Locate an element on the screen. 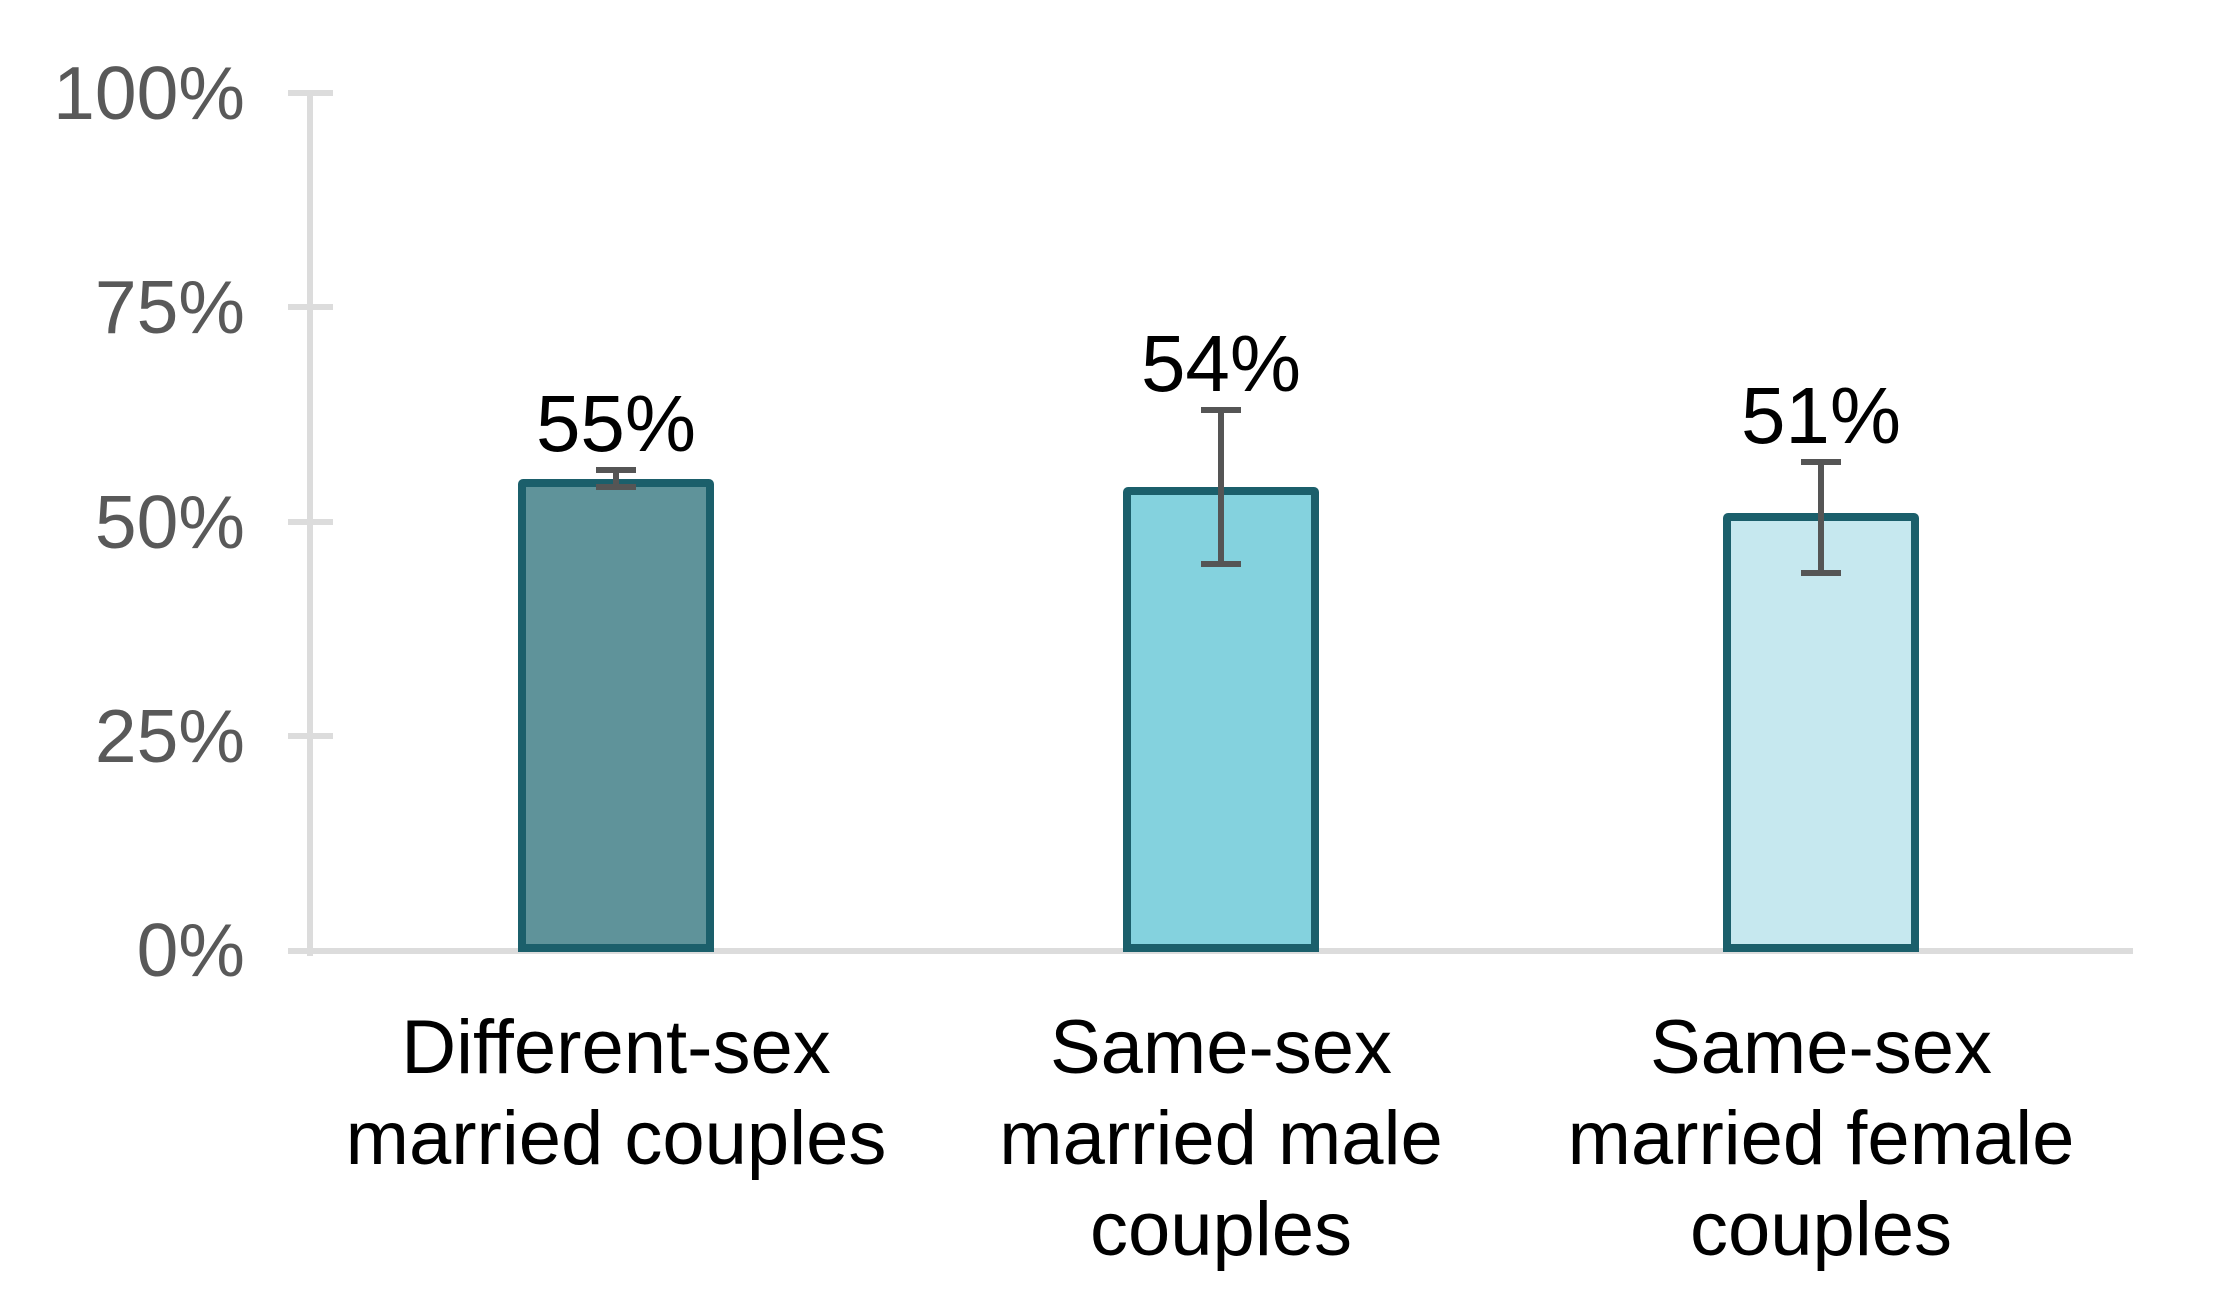 This screenshot has width=2224, height=1309. category-label-line: Different-sex is located at coordinates (616, 1047).